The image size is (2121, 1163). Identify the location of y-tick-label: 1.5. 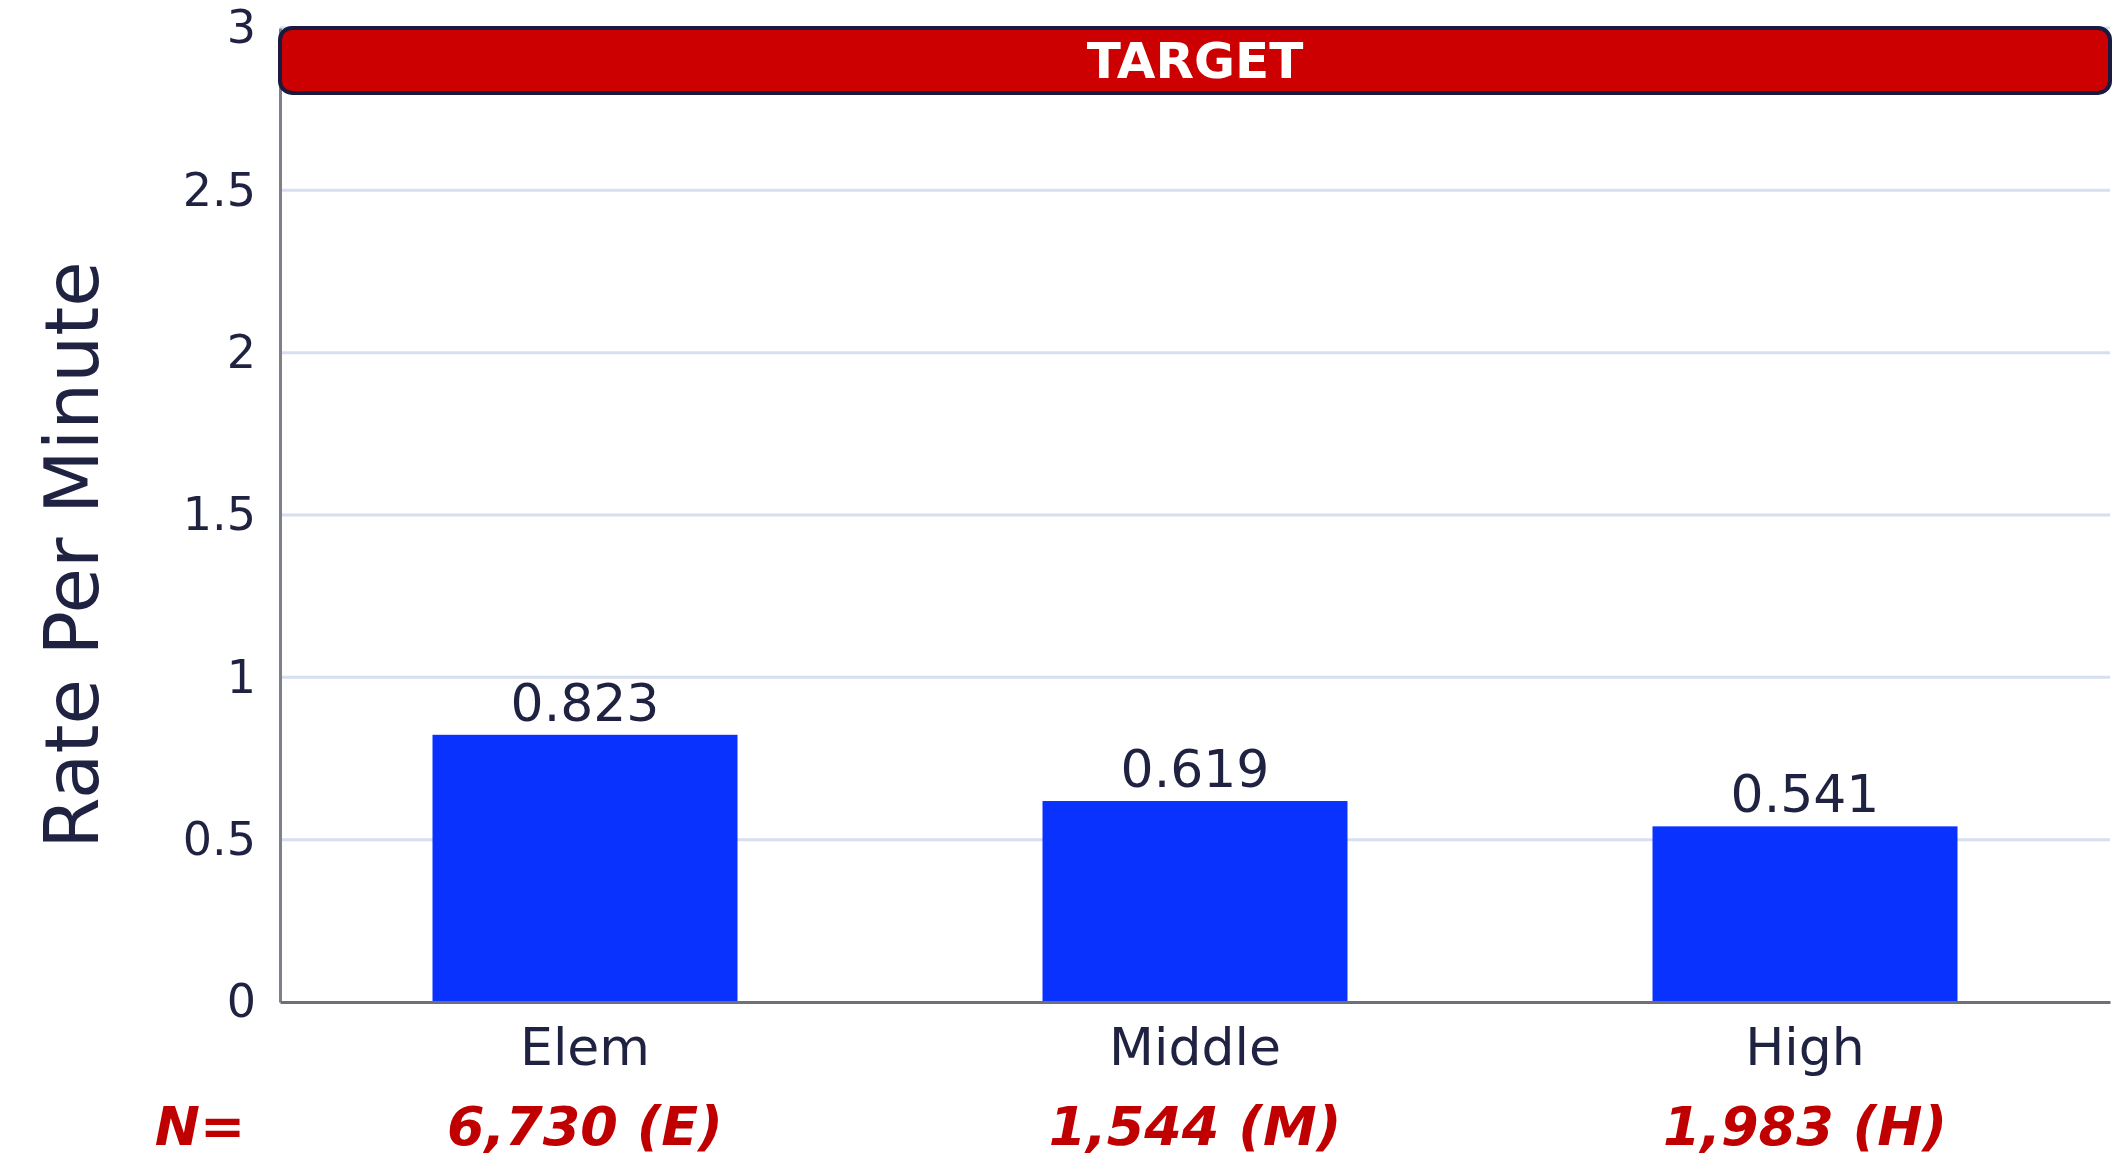
(219, 514).